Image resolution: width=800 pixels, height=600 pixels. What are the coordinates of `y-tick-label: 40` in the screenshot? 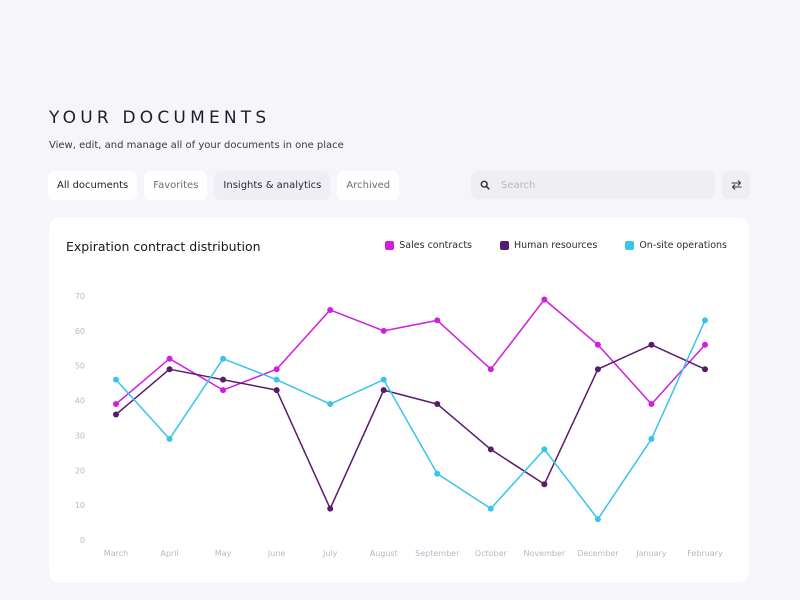 It's located at (80, 401).